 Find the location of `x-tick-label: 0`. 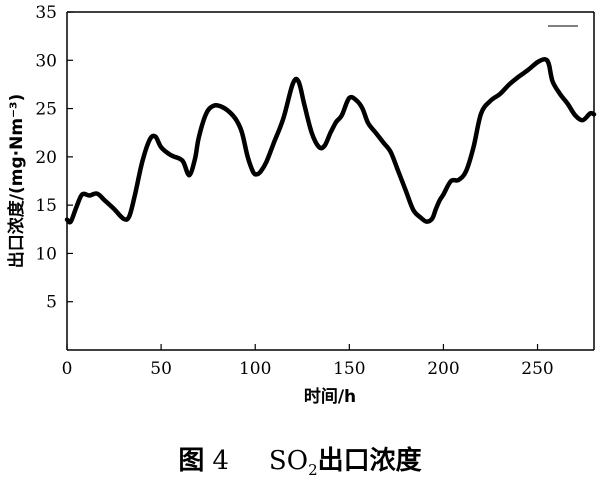

x-tick-label: 0 is located at coordinates (67, 369).